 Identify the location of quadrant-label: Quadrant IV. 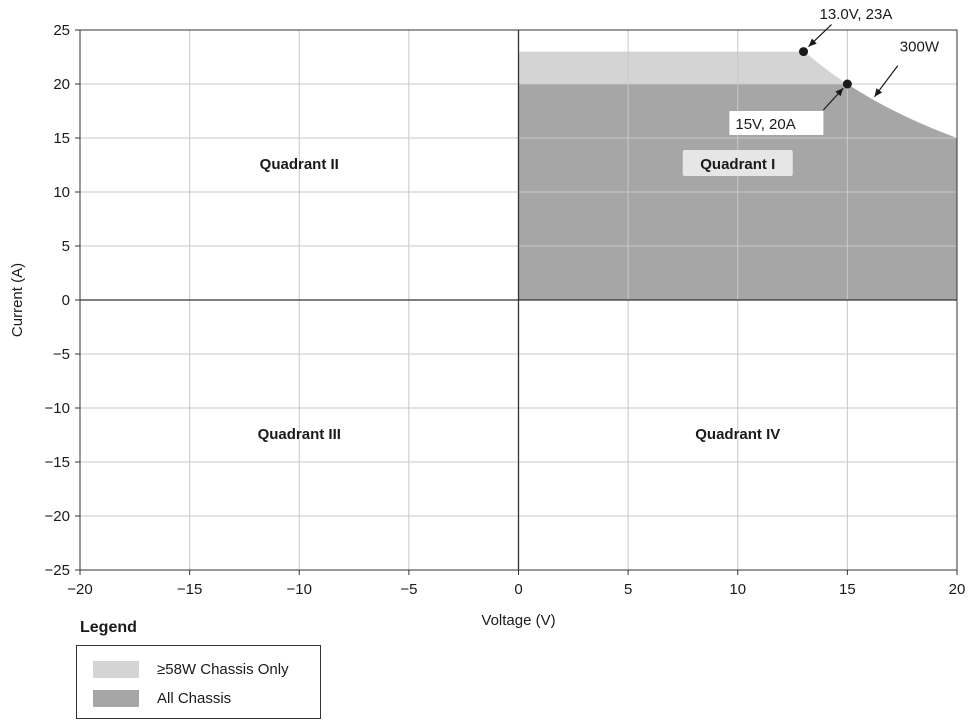
(737, 434).